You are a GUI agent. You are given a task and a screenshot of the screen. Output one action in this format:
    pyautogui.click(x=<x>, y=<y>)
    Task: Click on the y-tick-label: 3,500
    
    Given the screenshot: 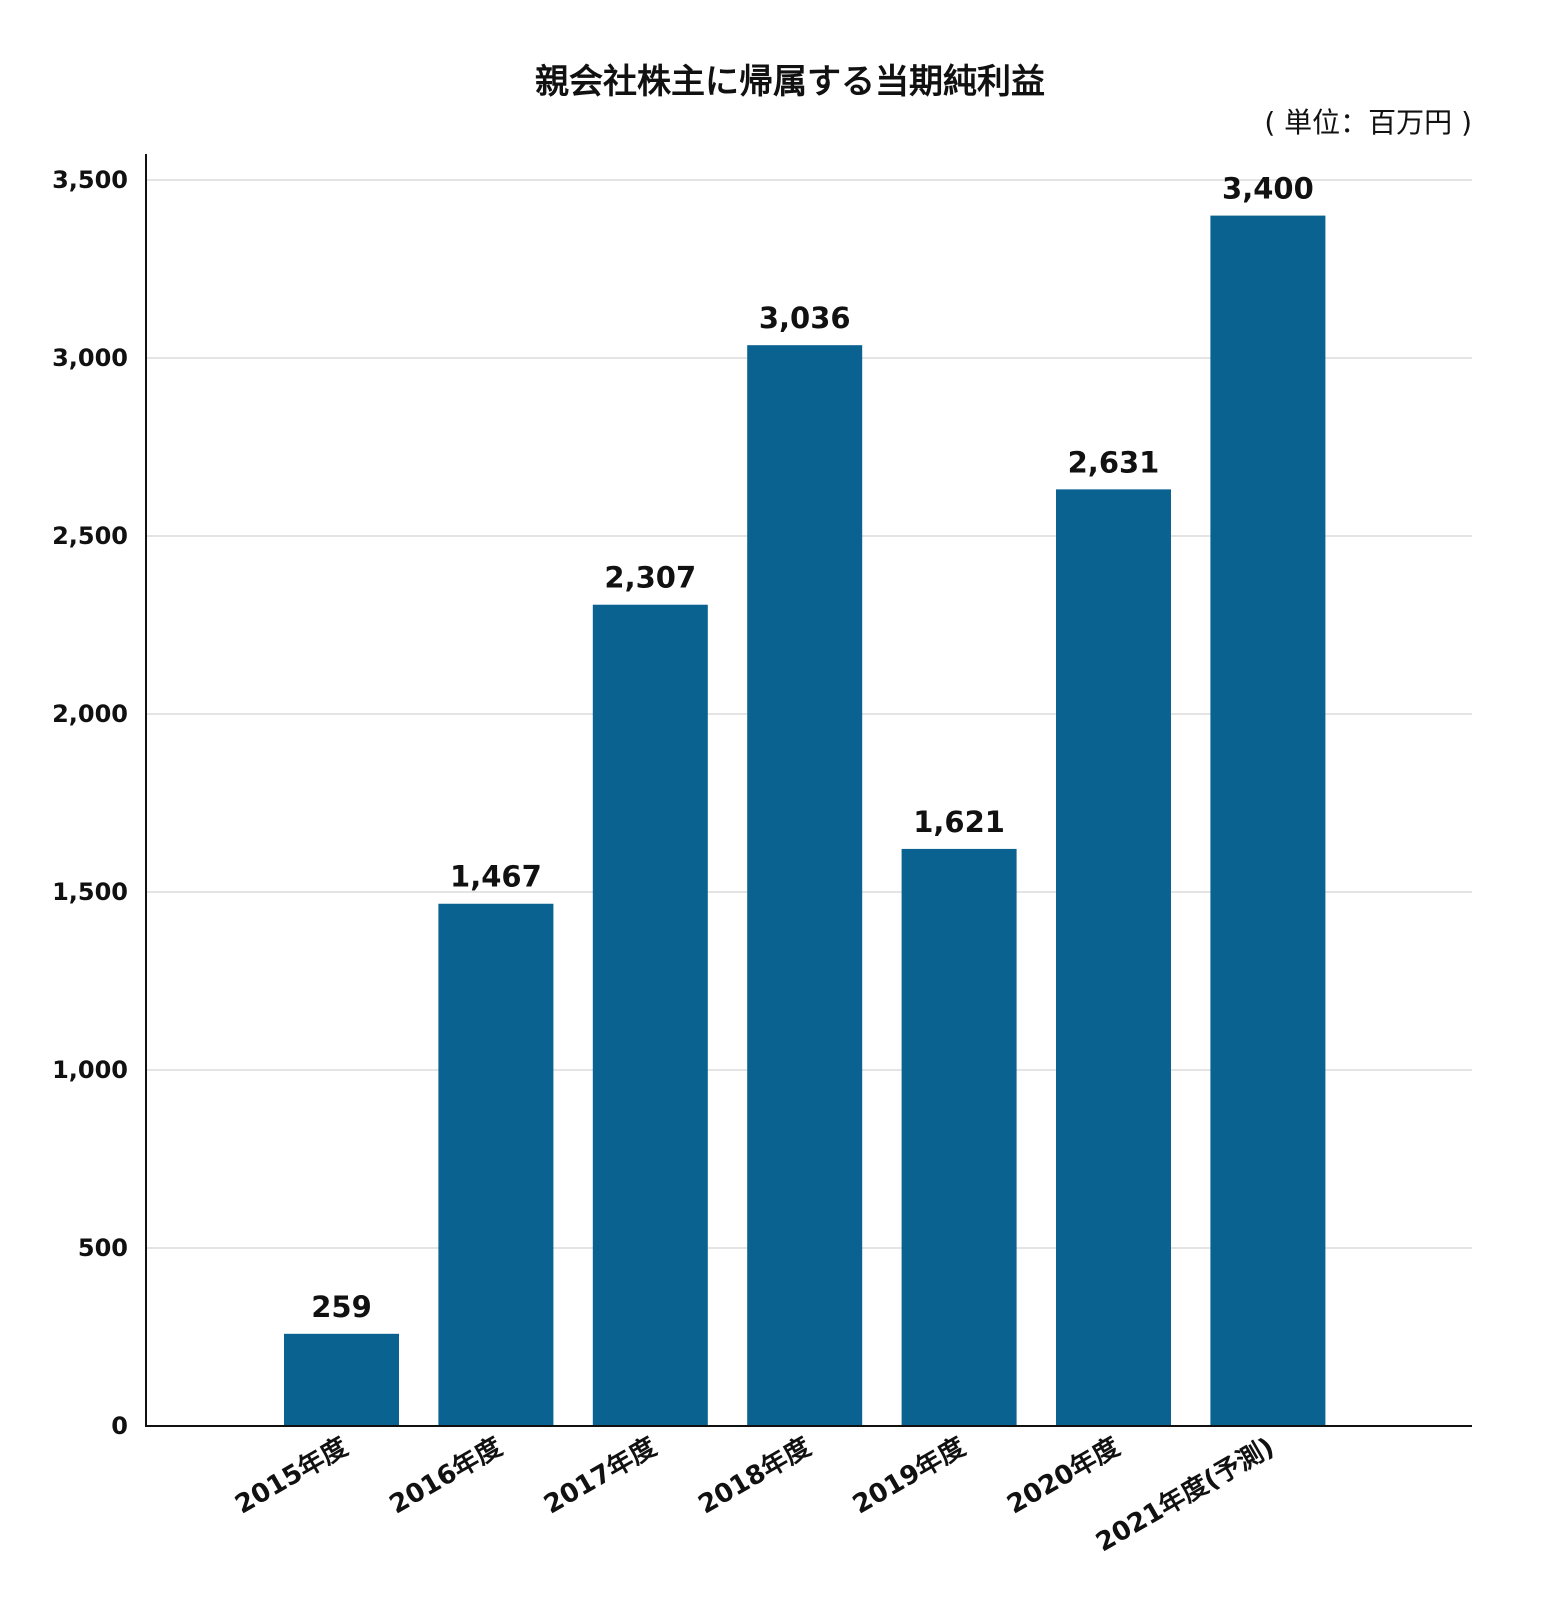 What is the action you would take?
    pyautogui.click(x=90, y=180)
    